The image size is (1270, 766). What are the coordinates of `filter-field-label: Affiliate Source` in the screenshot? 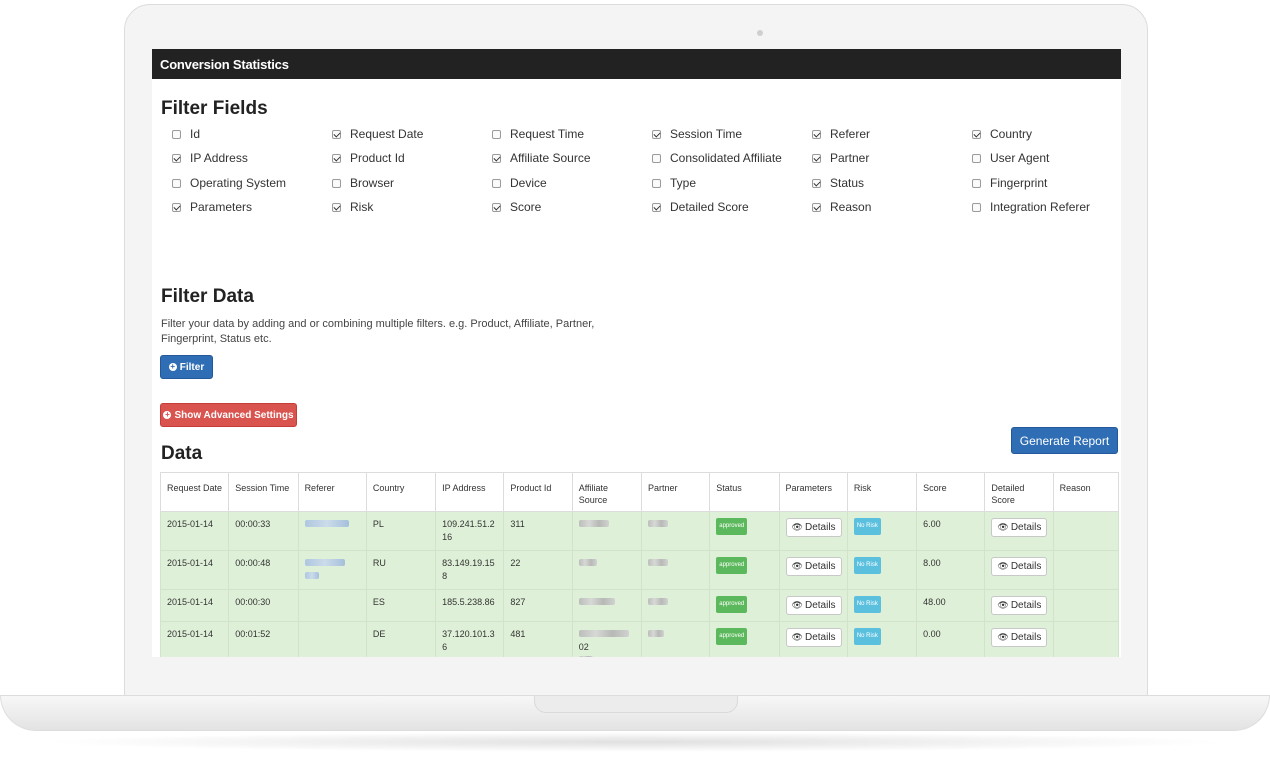 It's located at (550, 158).